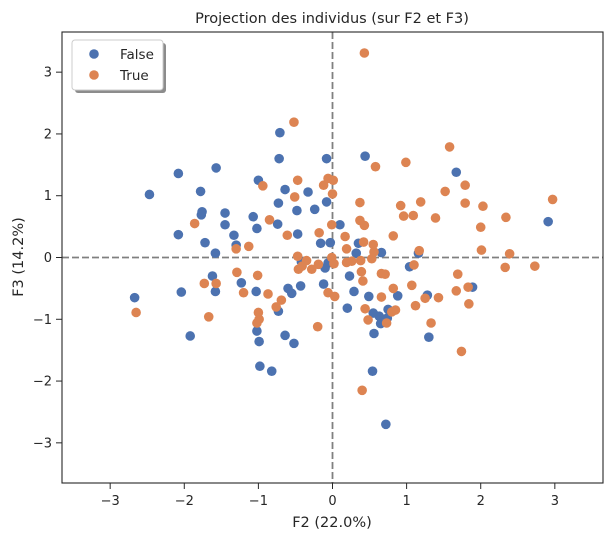  I want to click on x-tick-label: −1, so click(258, 501).